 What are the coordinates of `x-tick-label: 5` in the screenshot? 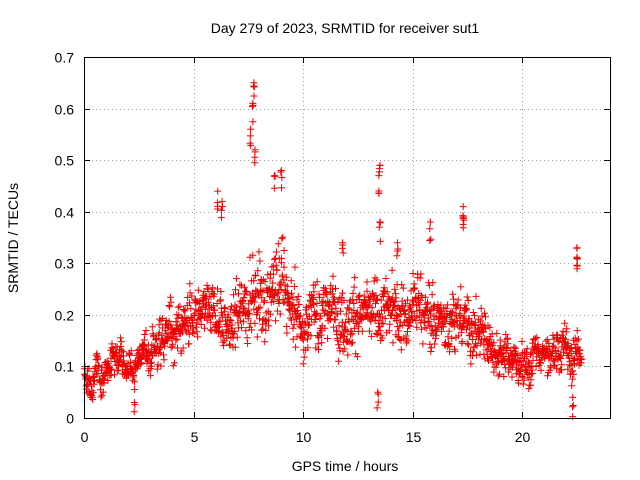 It's located at (195, 437).